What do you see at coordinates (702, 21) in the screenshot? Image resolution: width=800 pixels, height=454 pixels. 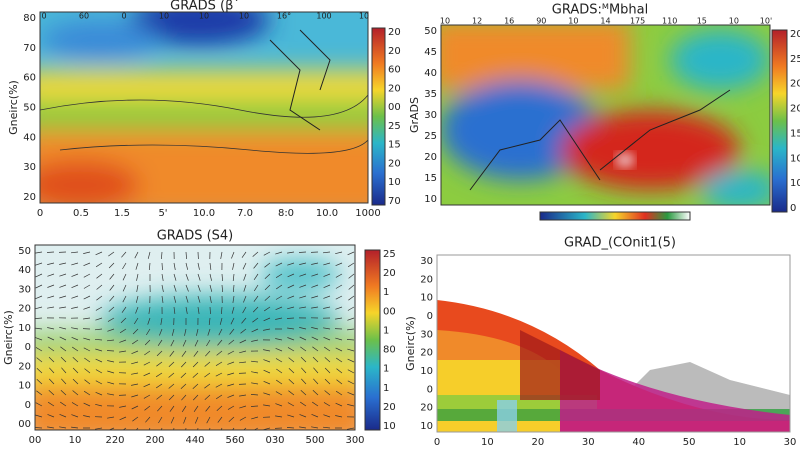 I see `top-tick-label: 15` at bounding box center [702, 21].